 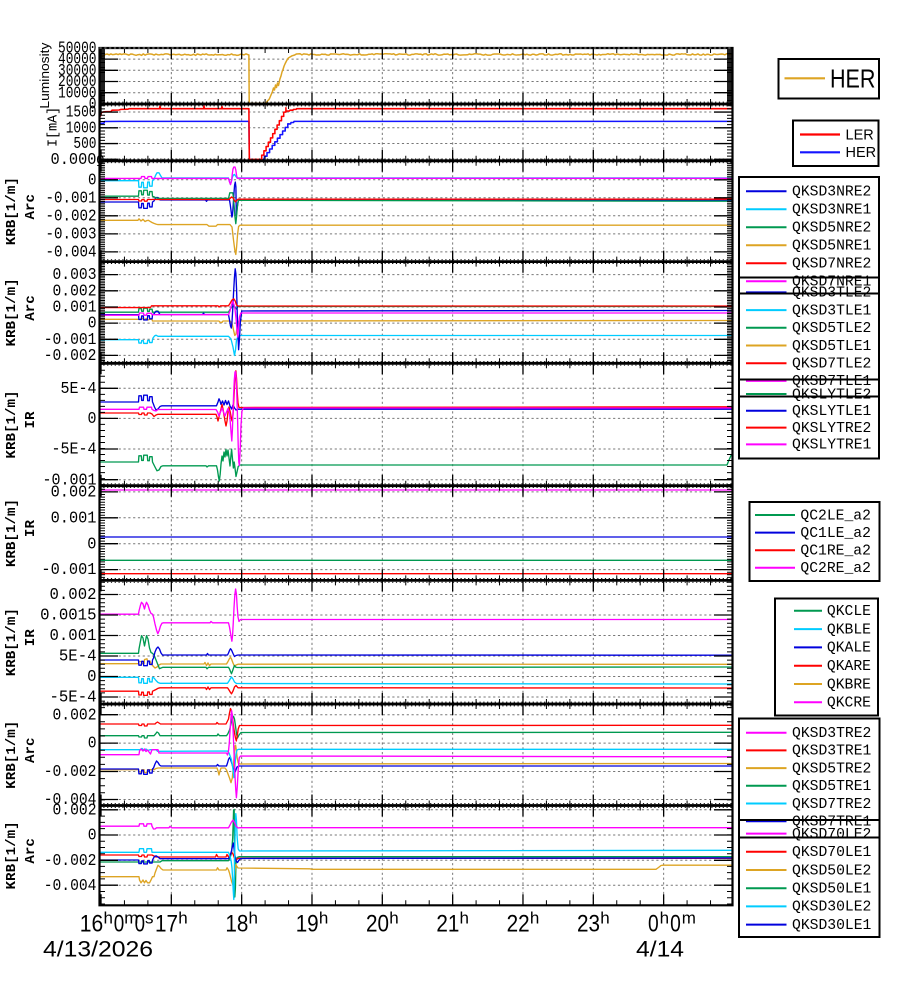 What do you see at coordinates (835, 516) in the screenshot?
I see `svg-text: QC2LE_a2` at bounding box center [835, 516].